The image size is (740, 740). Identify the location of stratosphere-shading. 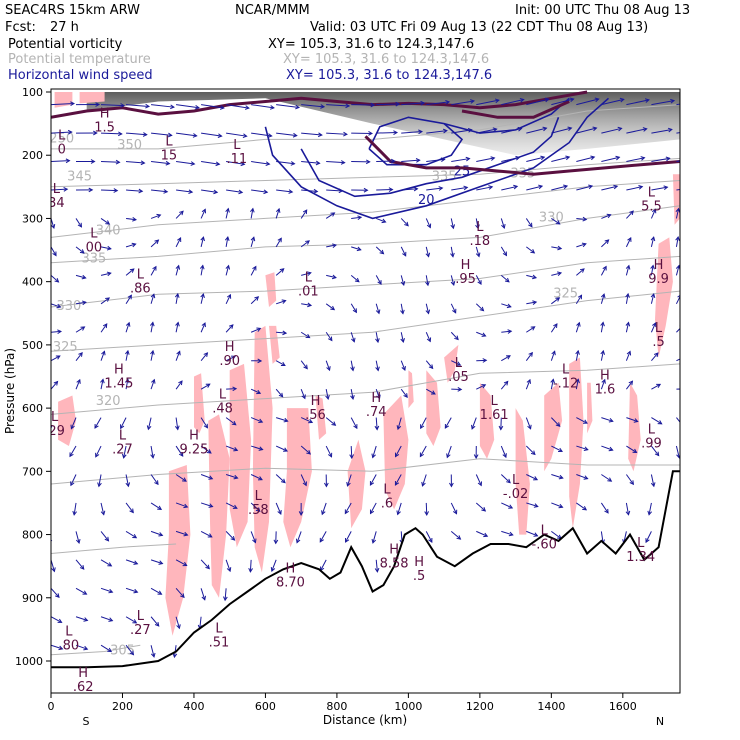
(383, 124).